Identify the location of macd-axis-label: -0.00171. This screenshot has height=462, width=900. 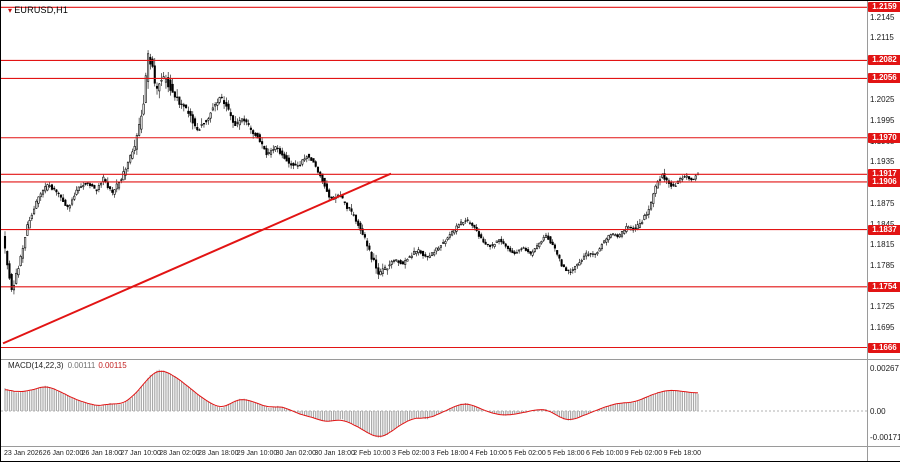
(885, 438).